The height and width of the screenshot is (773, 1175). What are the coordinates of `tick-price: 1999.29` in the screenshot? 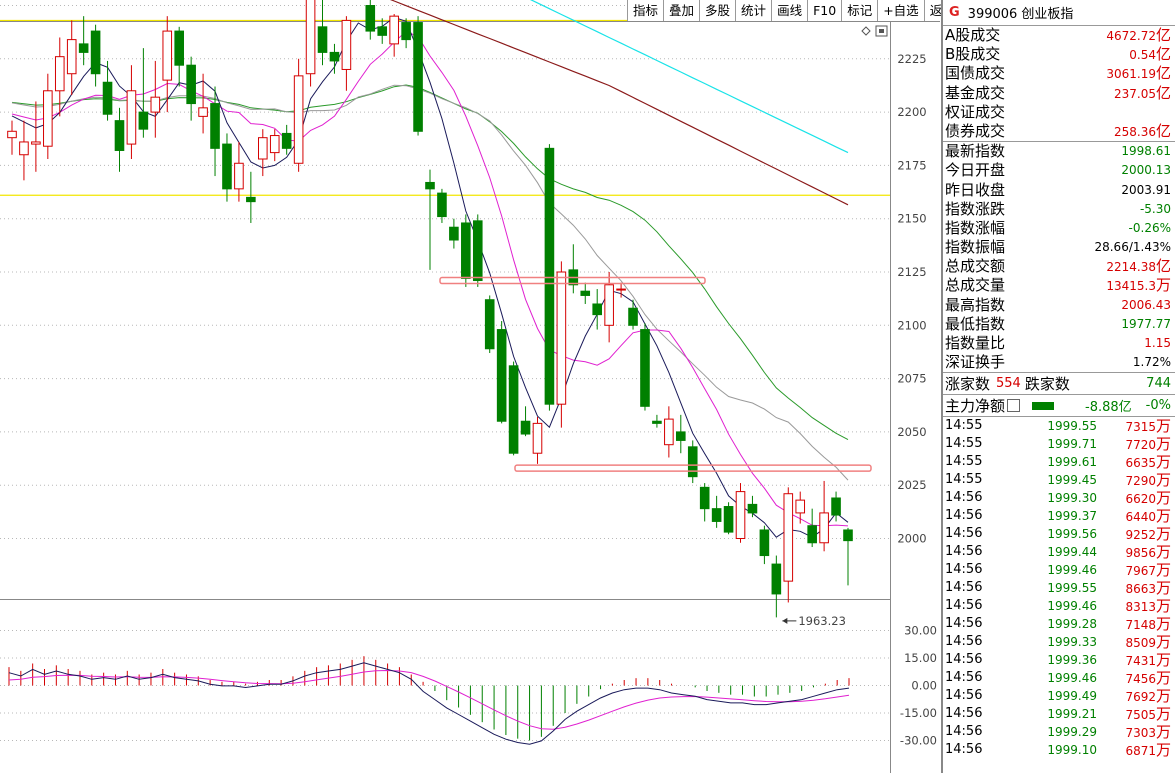 It's located at (1072, 732).